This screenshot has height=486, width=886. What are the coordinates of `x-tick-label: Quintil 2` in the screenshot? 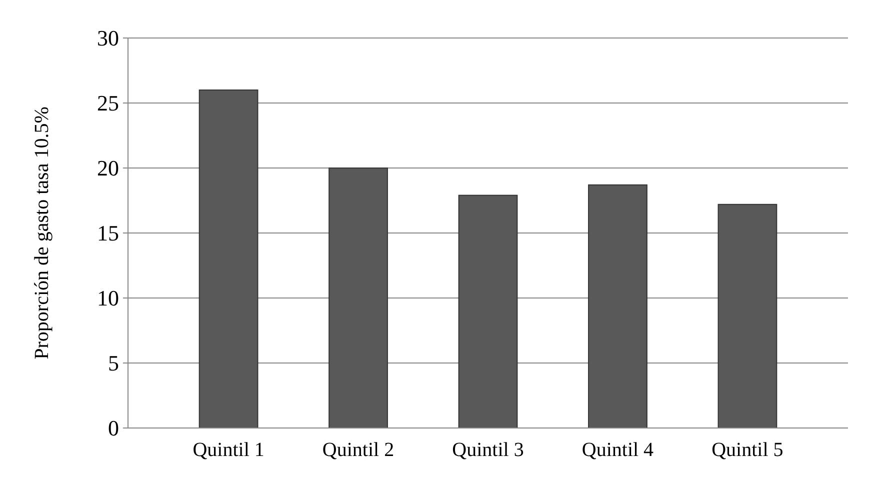 It's located at (358, 450).